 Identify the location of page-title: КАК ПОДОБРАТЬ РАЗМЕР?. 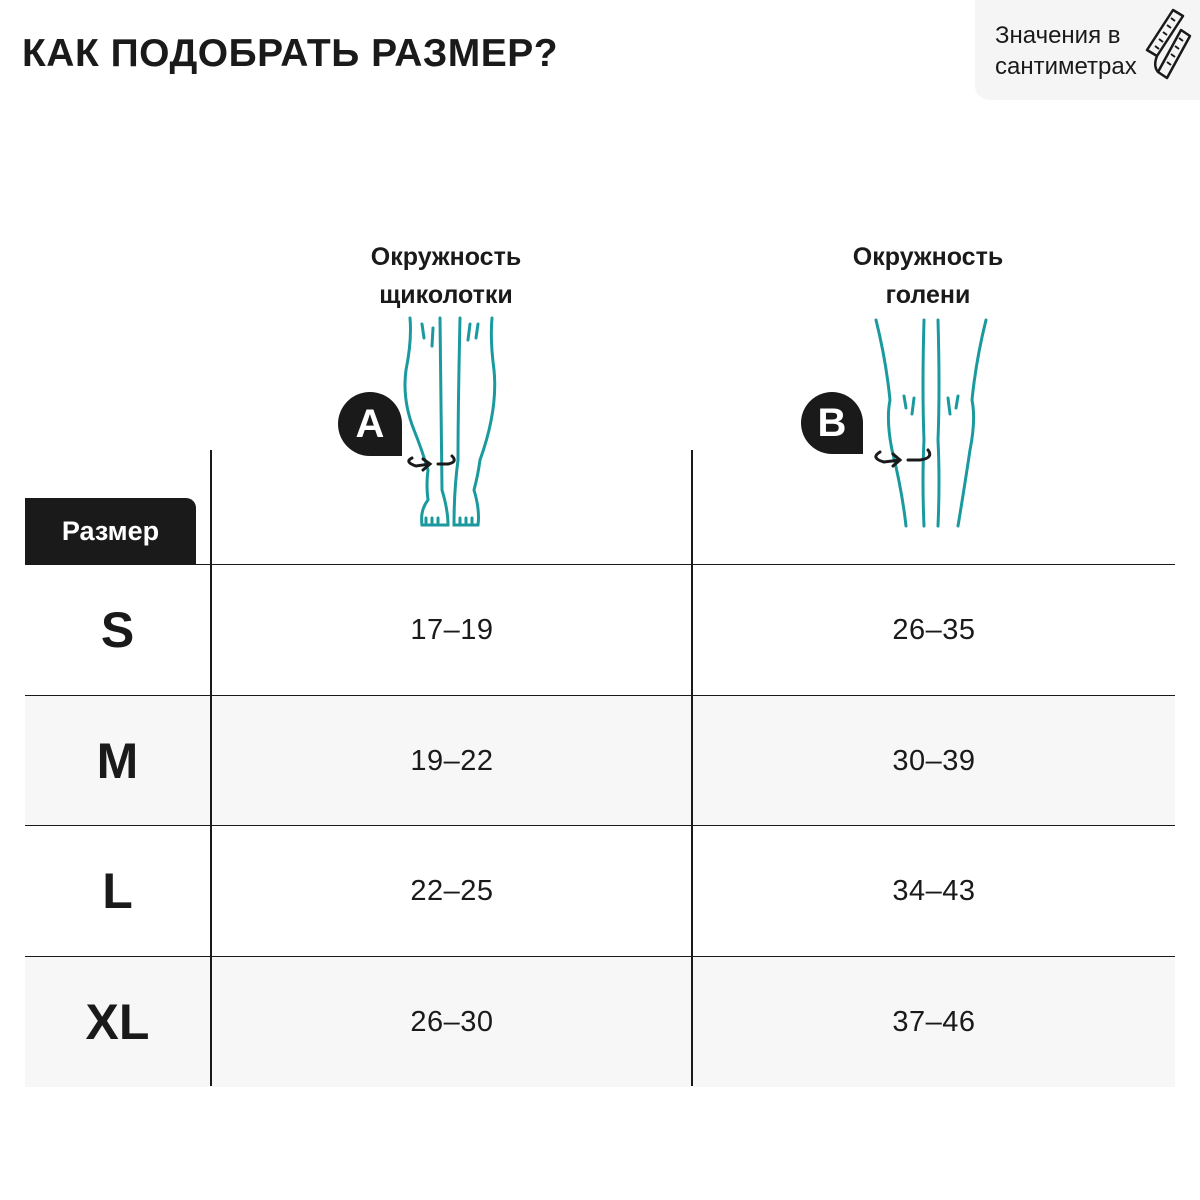
(290, 53).